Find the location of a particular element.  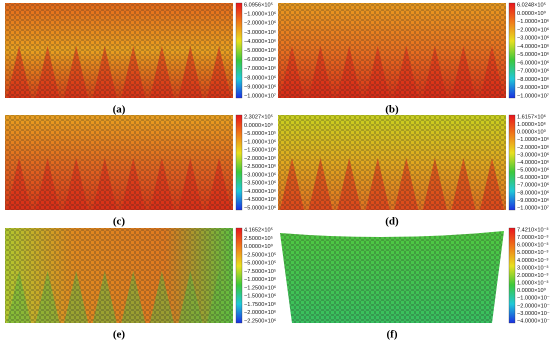

colorbar-label: 1.6157×10⁶ is located at coordinates (531, 116).